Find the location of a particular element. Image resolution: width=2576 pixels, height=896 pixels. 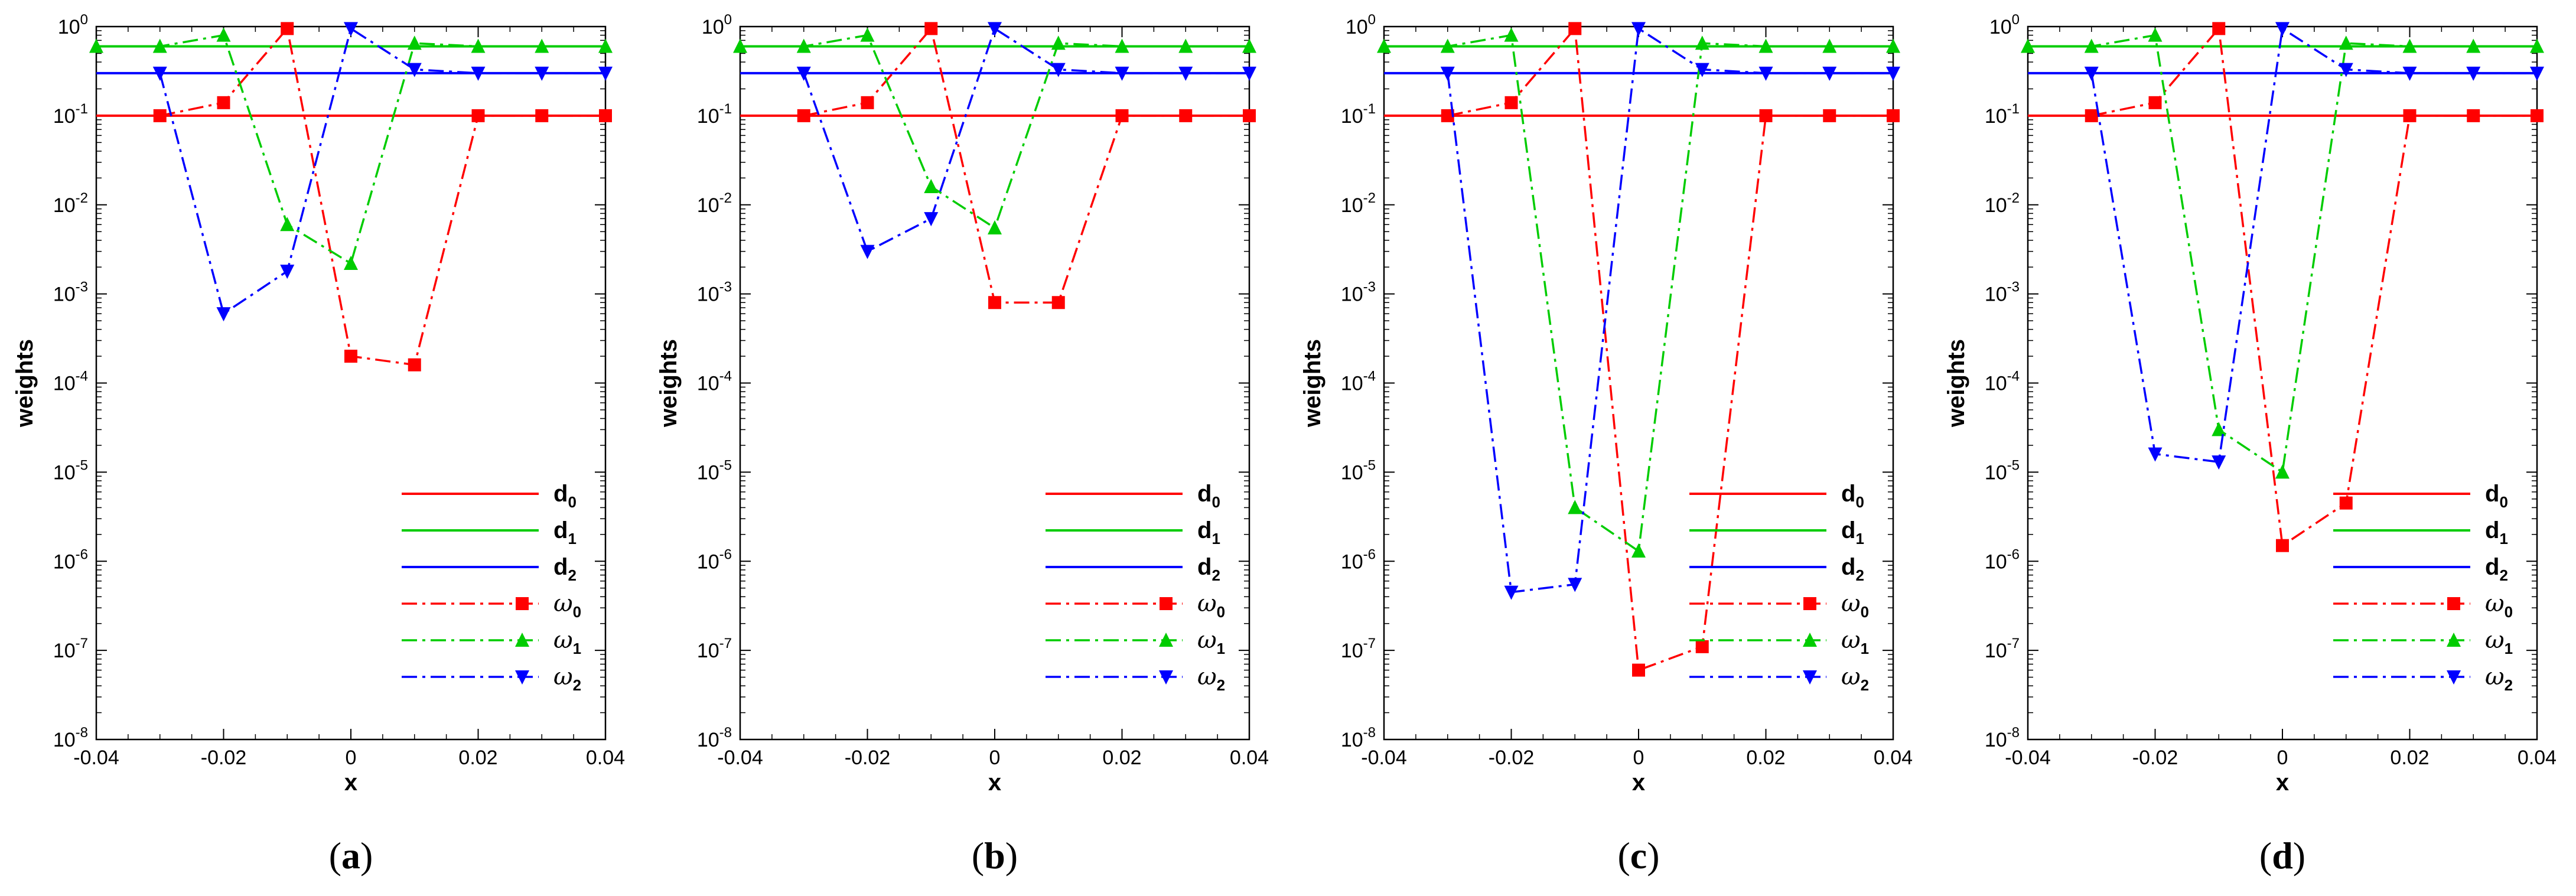

legend-label: d0 is located at coordinates (1852, 496).